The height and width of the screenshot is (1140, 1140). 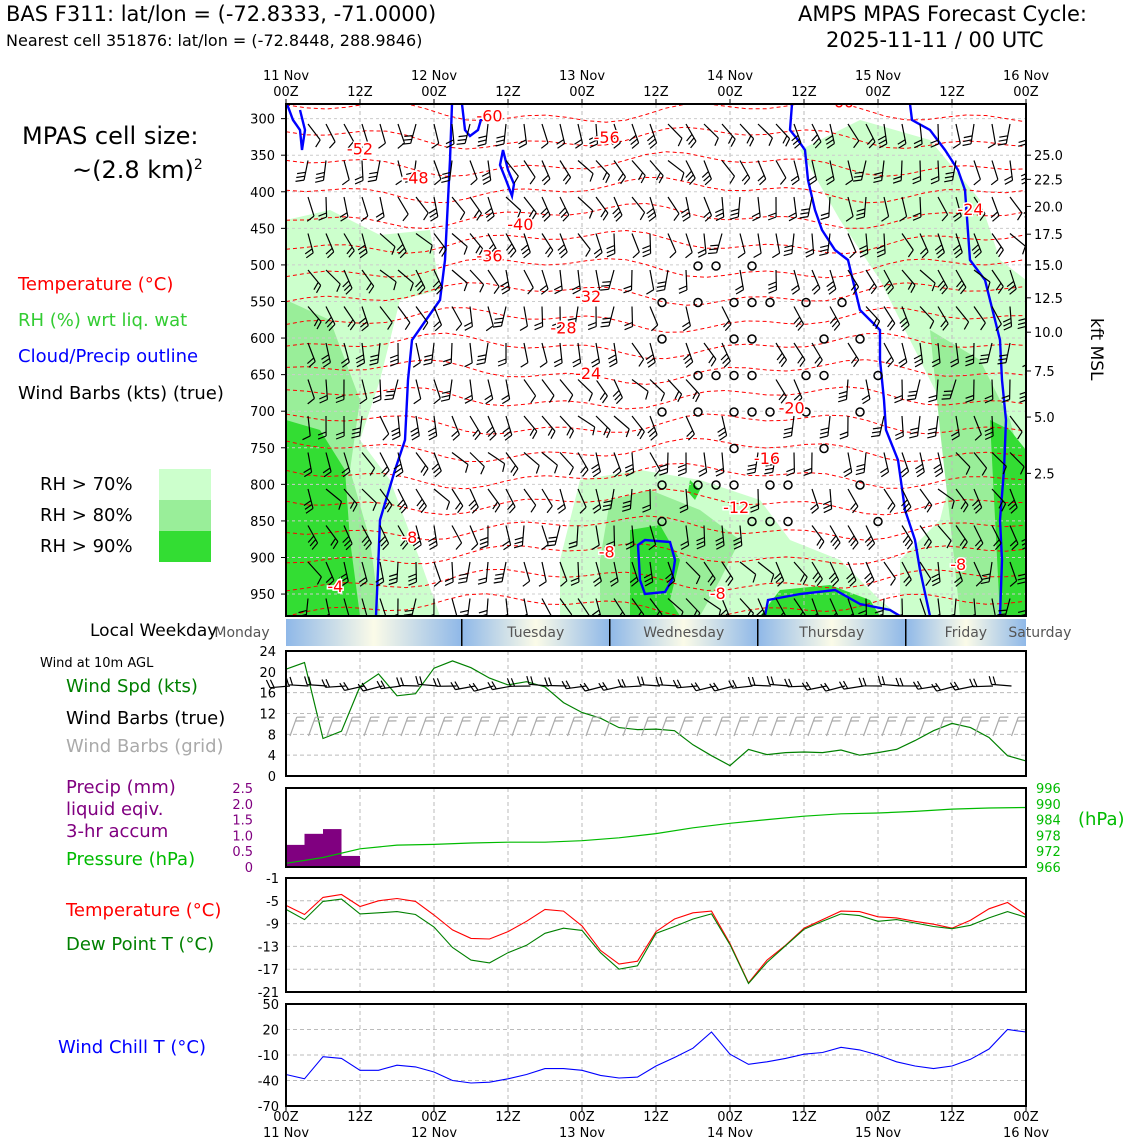 I want to click on top-hour-label: 12Z, so click(x=656, y=92).